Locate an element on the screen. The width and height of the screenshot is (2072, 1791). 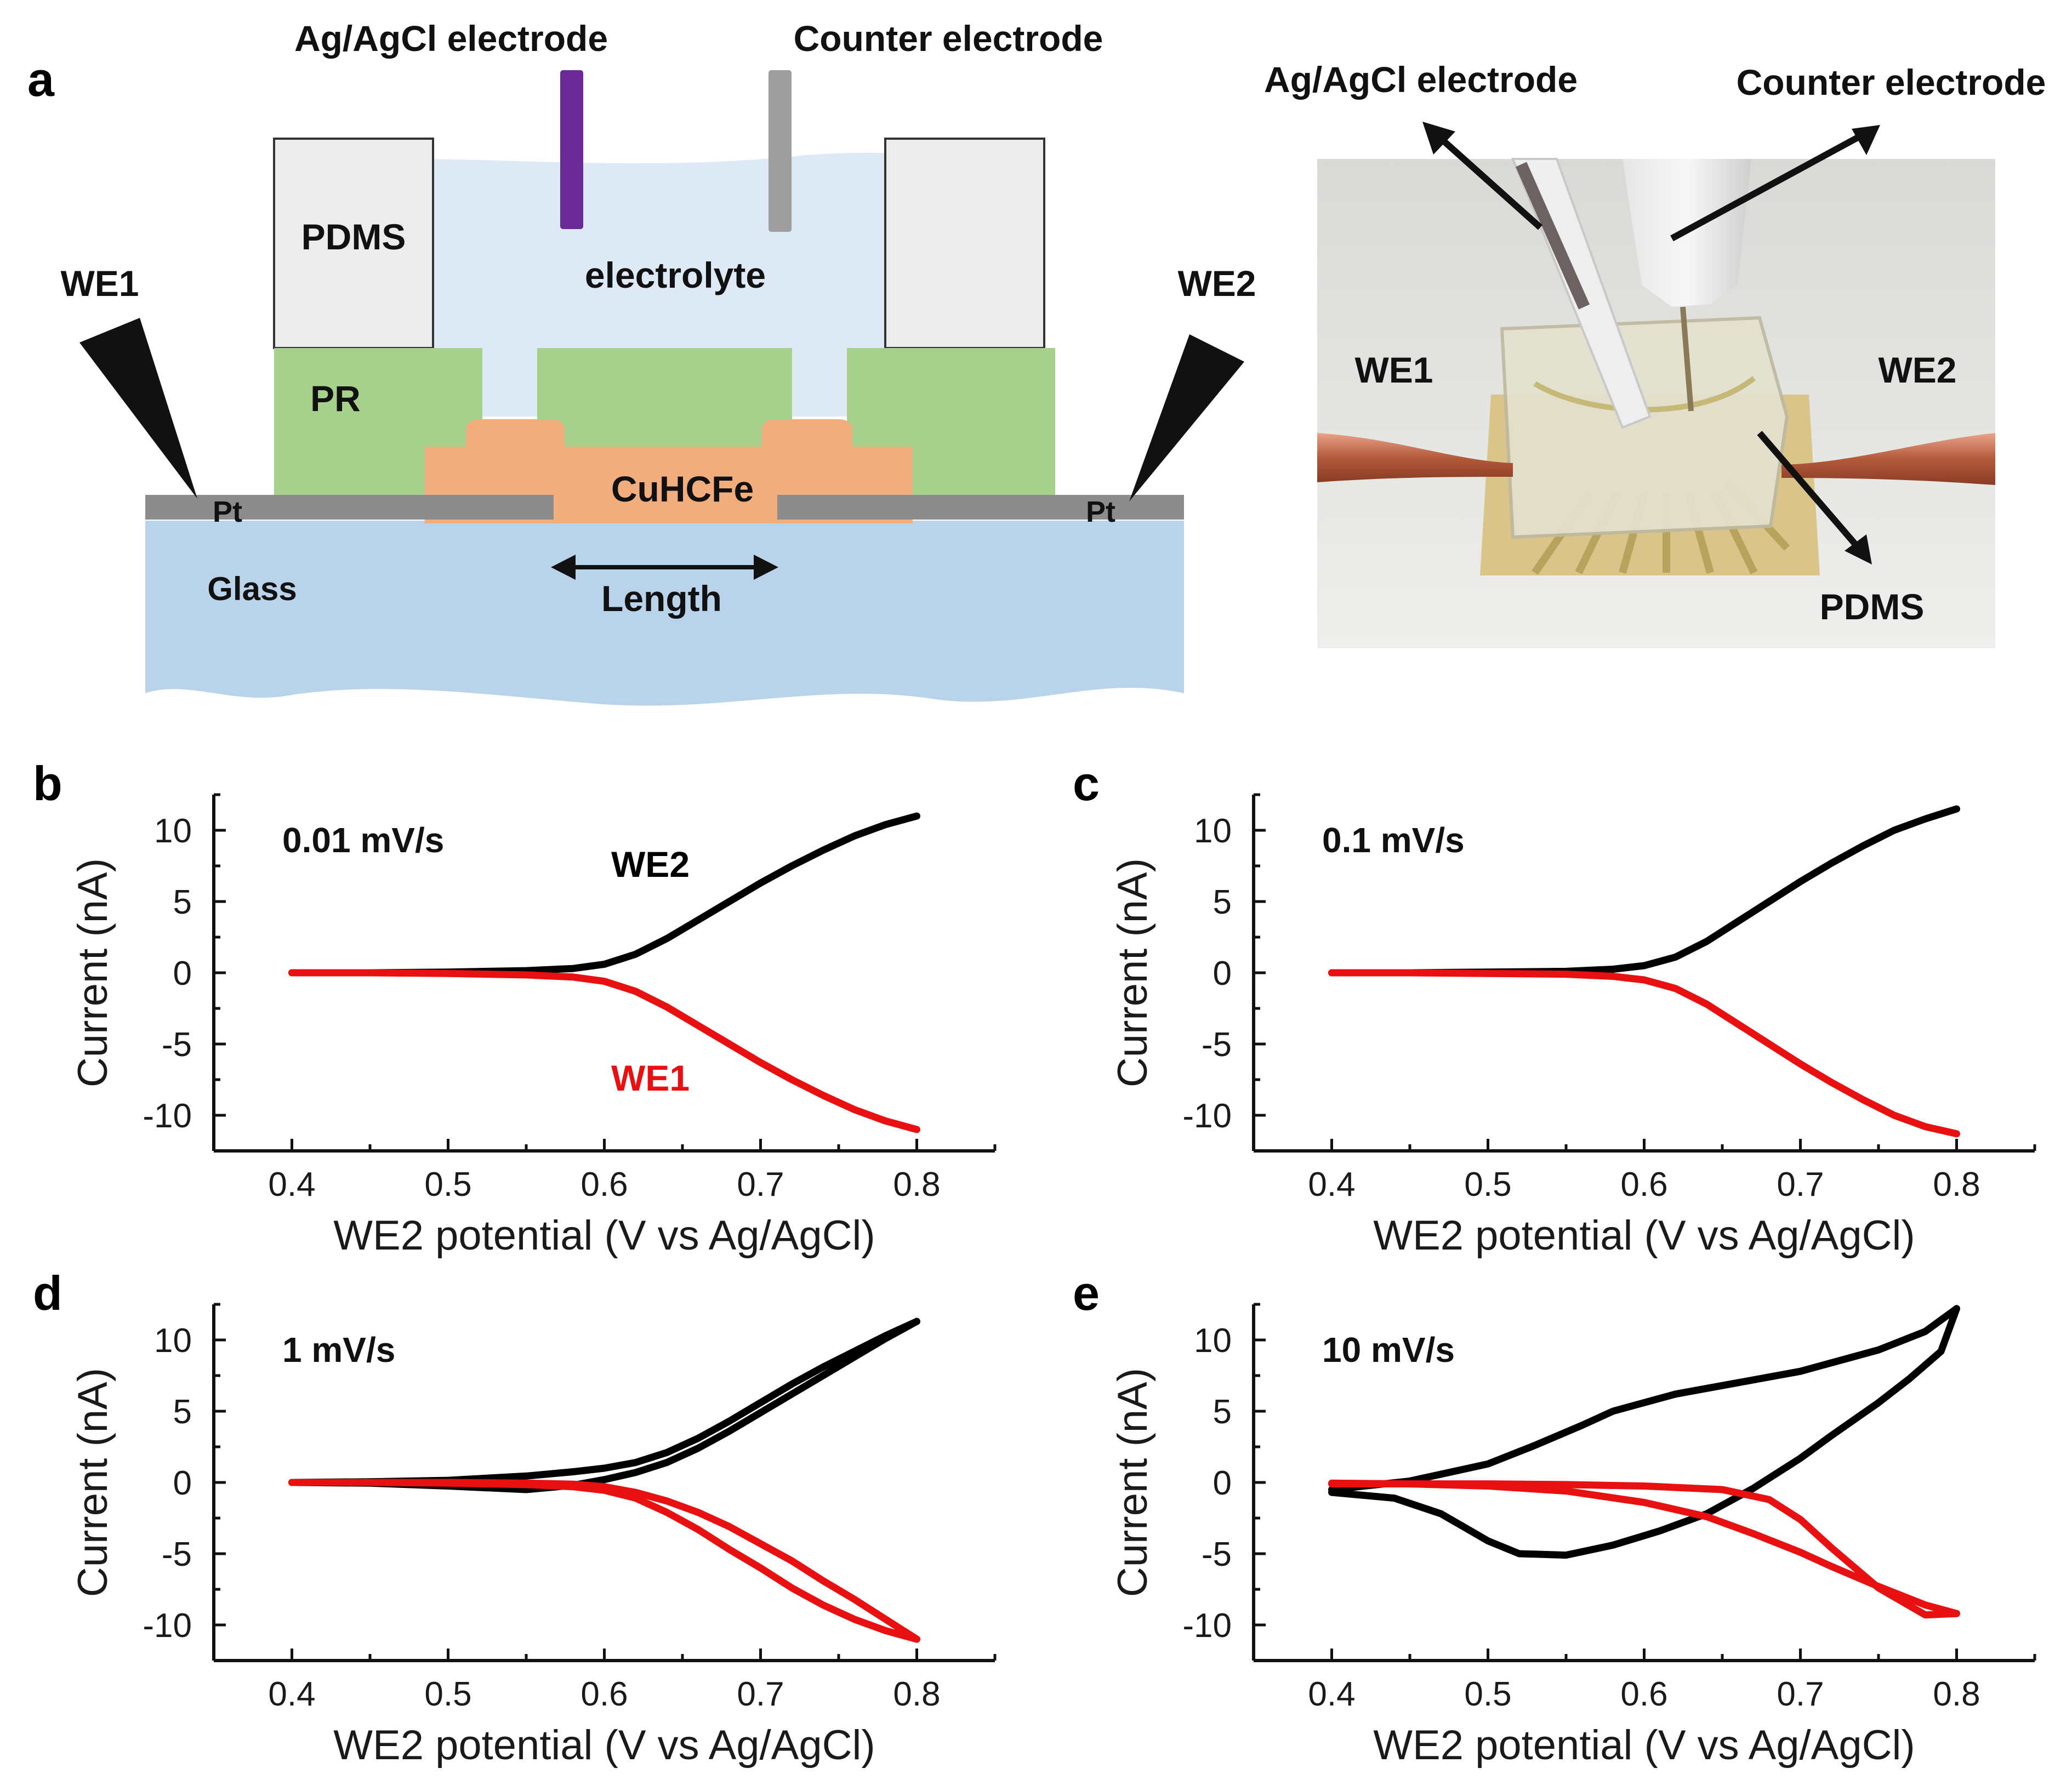
photo-arrows is located at coordinates (1651, 343).